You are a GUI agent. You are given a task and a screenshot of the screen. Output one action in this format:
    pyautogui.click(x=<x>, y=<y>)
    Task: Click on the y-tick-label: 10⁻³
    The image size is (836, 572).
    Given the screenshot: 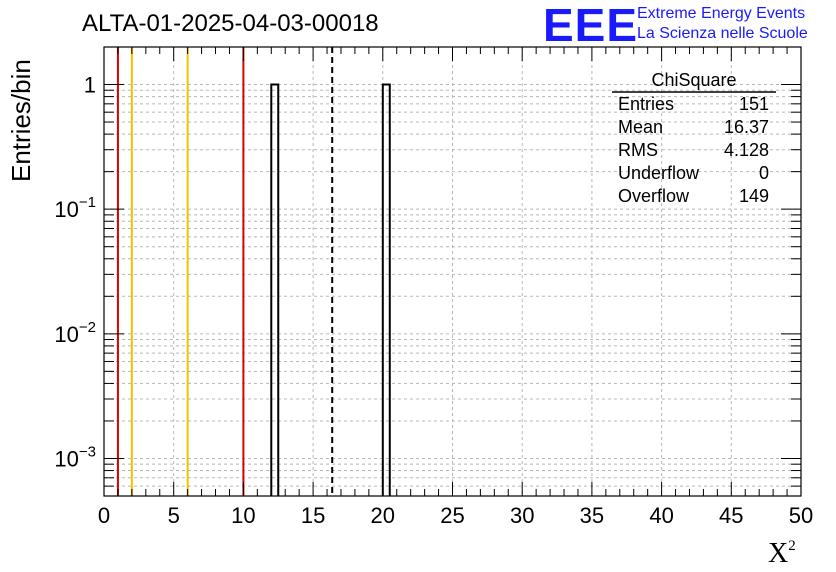 What is the action you would take?
    pyautogui.click(x=75, y=457)
    